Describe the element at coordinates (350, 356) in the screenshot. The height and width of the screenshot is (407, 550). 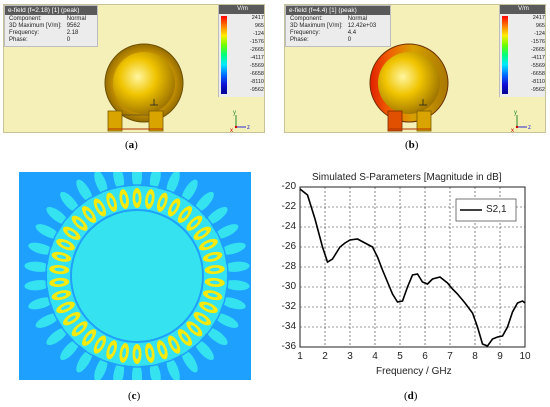
I see `x-tick-label: 3` at that location.